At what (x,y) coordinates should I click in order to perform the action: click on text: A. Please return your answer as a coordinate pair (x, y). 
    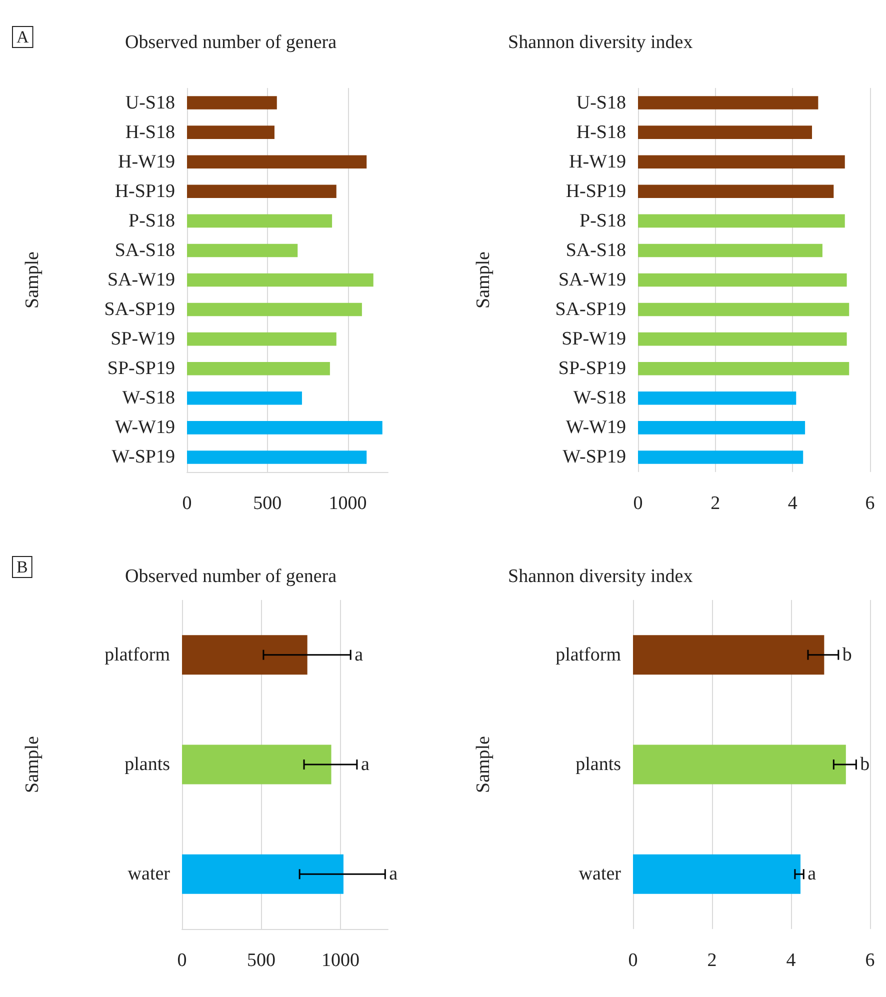
    Looking at the image, I should click on (23, 37).